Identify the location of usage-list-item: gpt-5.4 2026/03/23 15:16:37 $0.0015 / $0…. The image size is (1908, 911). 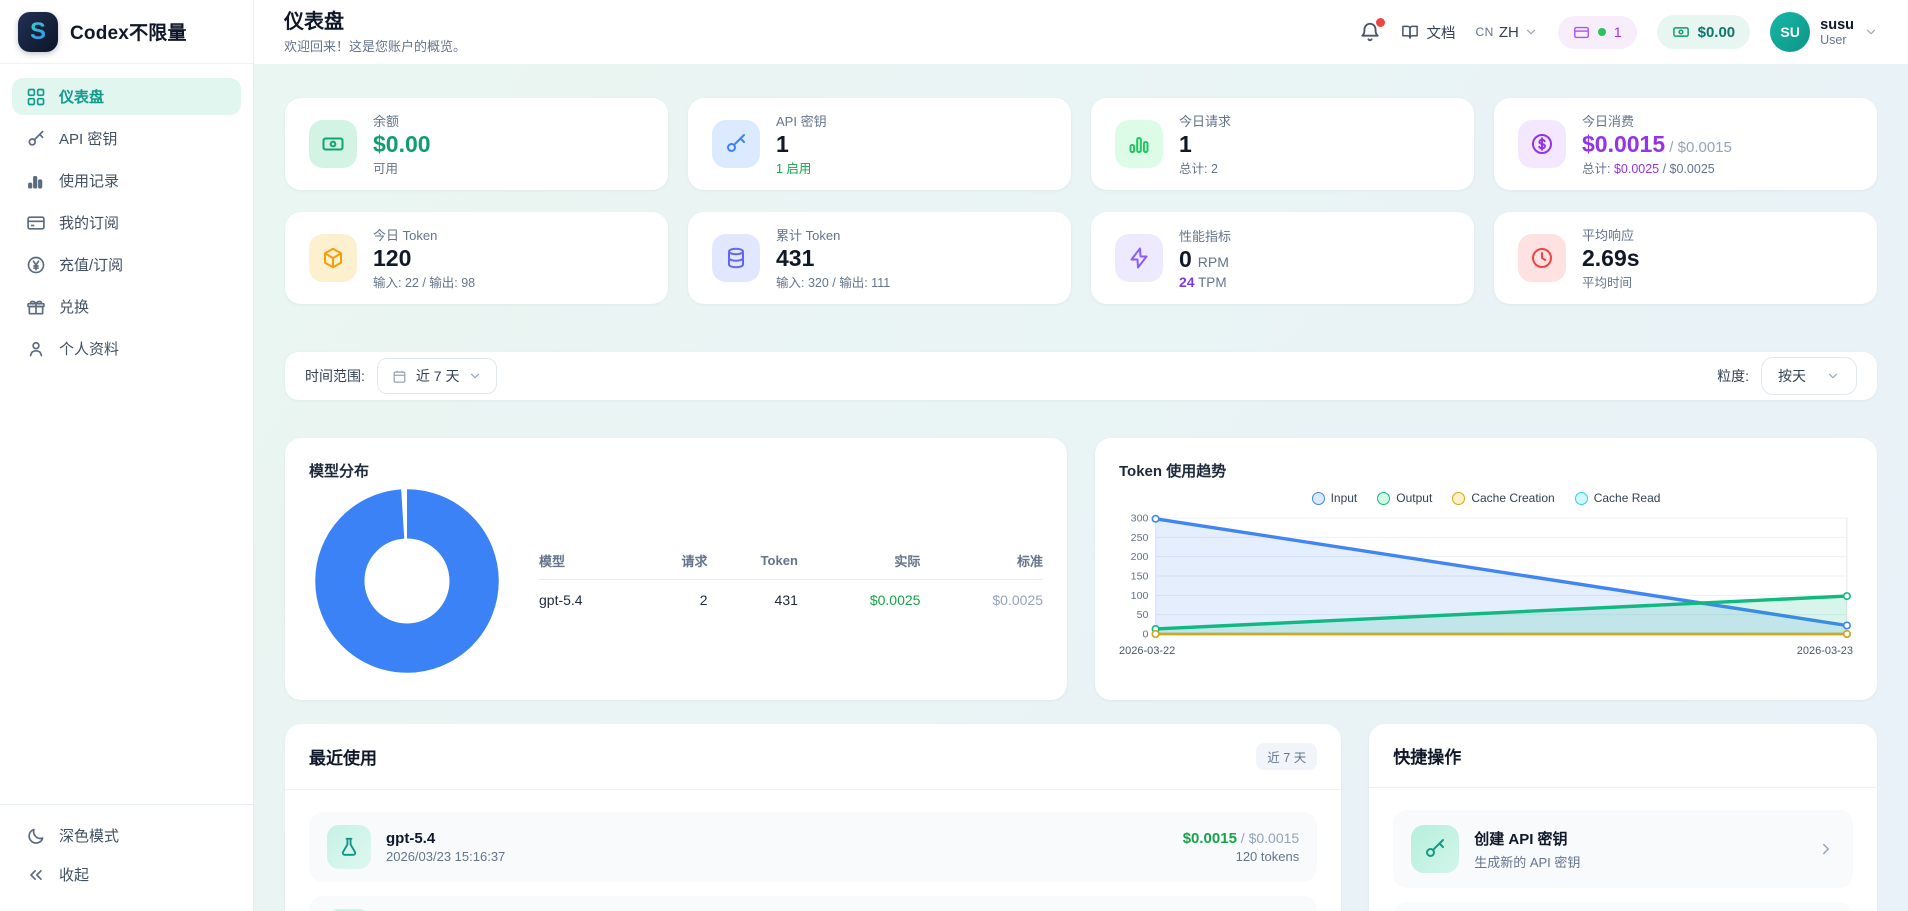
(813, 847).